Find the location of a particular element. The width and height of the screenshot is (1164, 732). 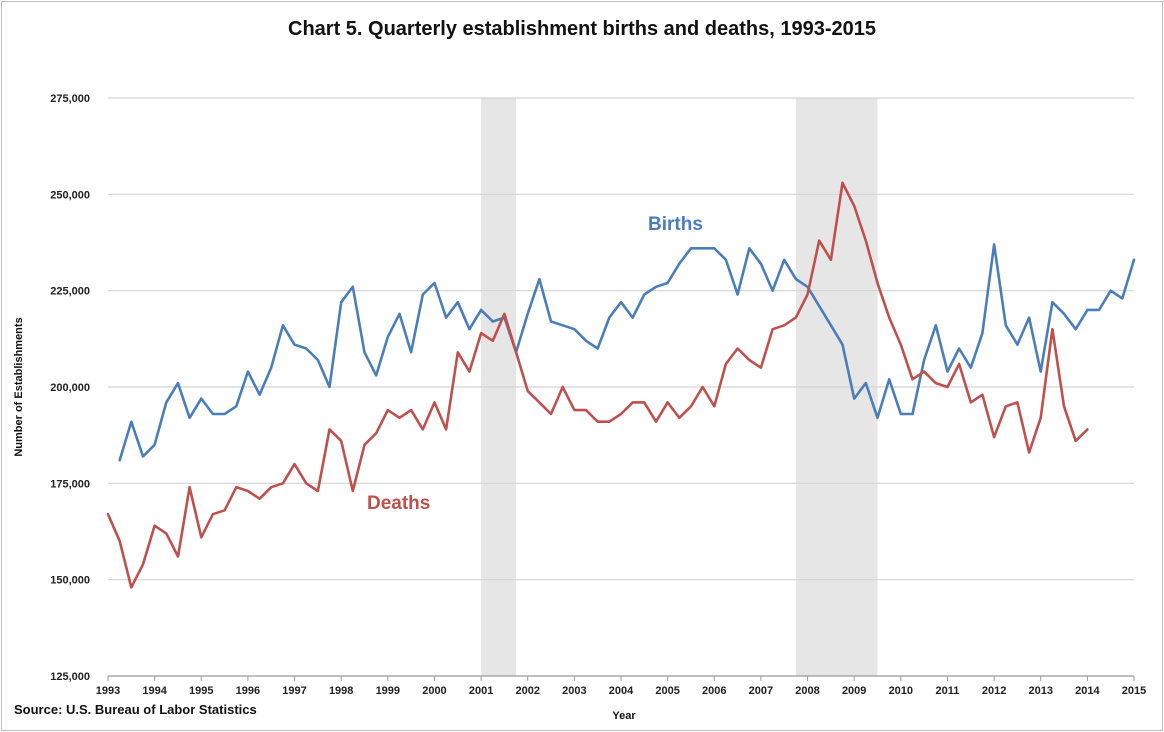

x-tick-label: 2010 is located at coordinates (901, 691).